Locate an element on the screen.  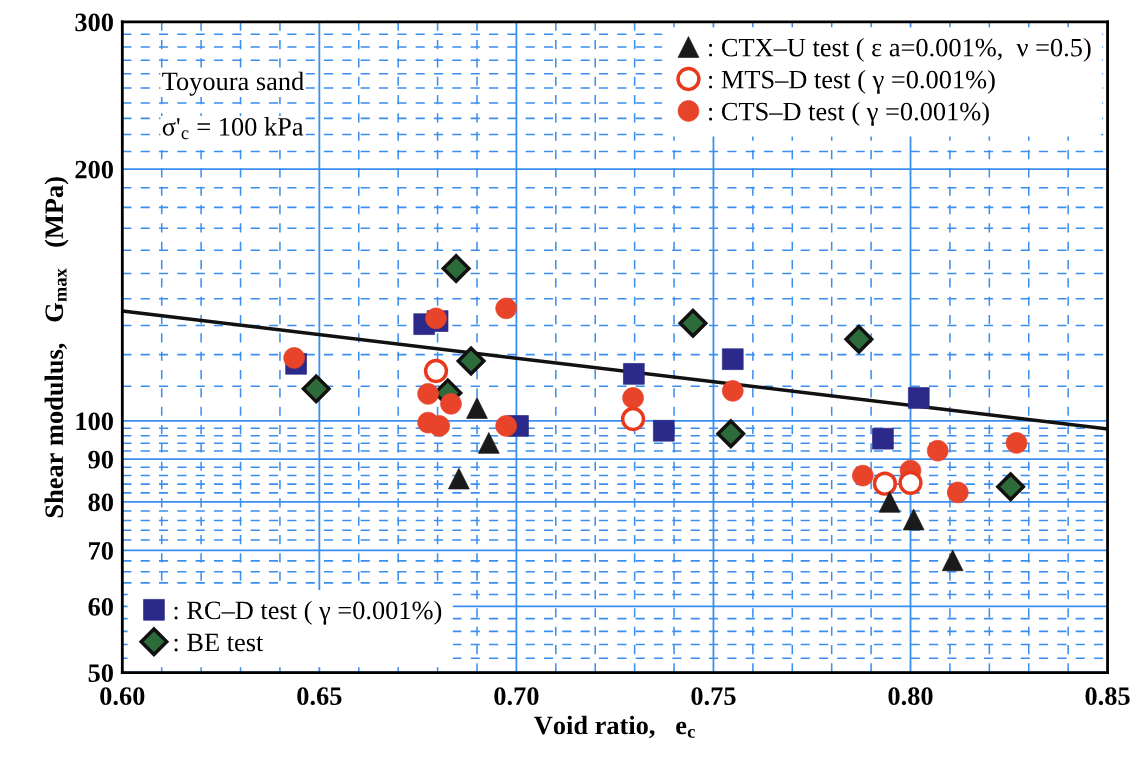
y-tick-label: 70 is located at coordinates (101, 550).